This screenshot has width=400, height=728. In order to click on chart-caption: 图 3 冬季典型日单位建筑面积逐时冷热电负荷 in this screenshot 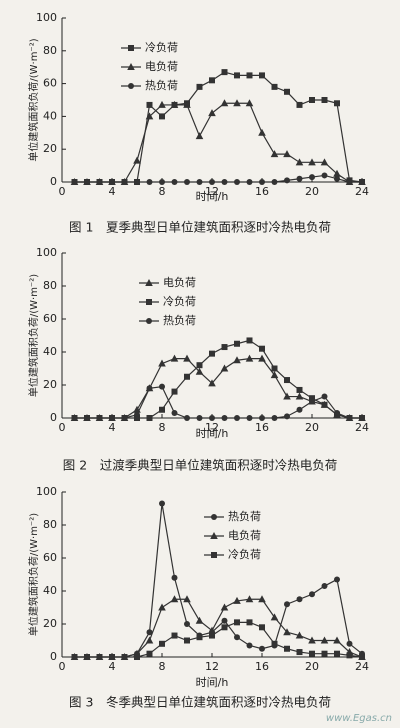, I will do `click(200, 702)`.